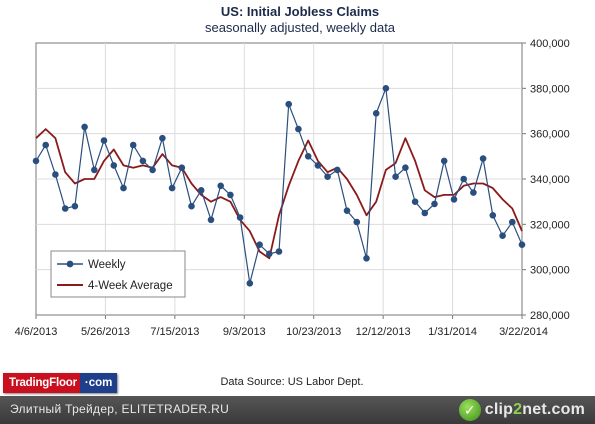 This screenshot has width=595, height=424. I want to click on y-tick-label: 300,000, so click(550, 271).